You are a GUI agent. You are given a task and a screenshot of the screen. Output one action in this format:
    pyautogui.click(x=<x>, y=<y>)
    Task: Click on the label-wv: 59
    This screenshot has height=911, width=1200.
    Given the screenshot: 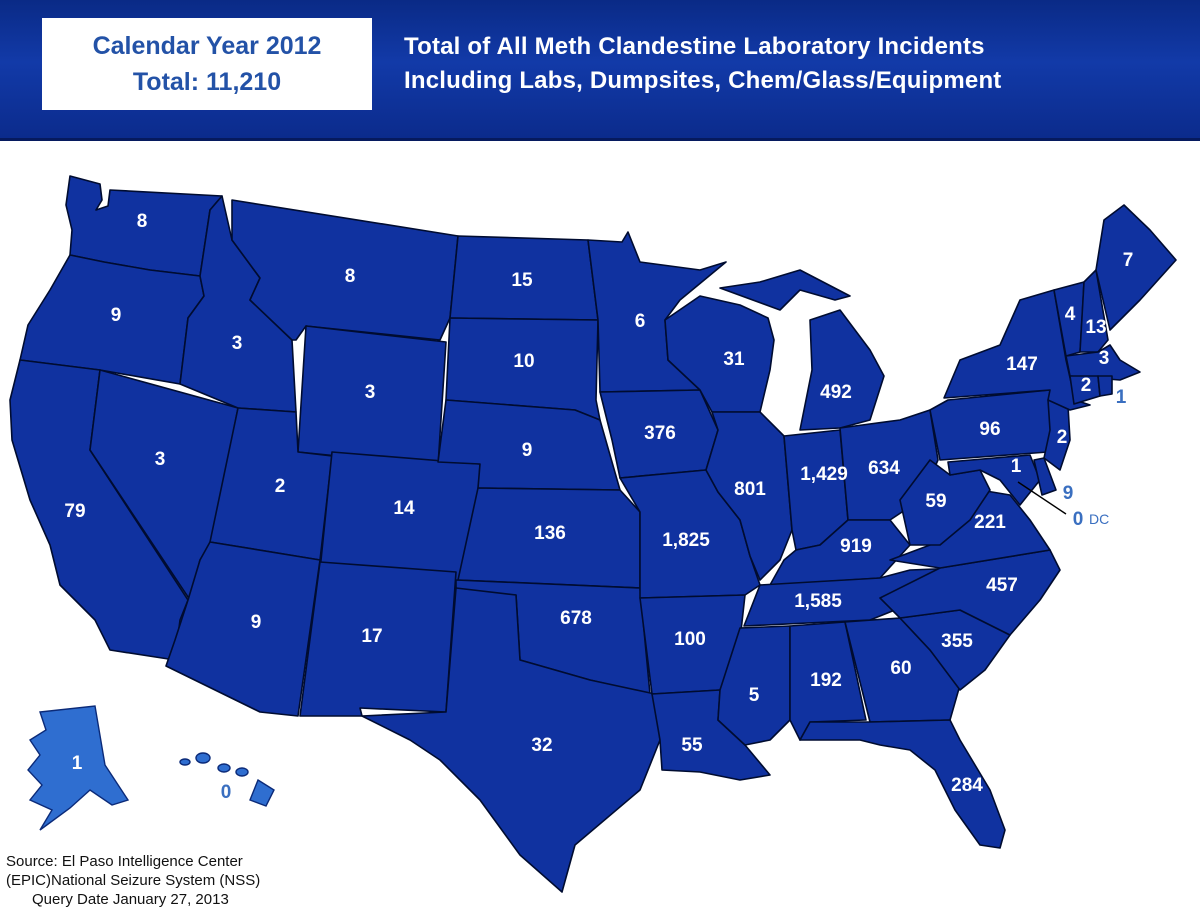 What is the action you would take?
    pyautogui.click(x=935, y=501)
    